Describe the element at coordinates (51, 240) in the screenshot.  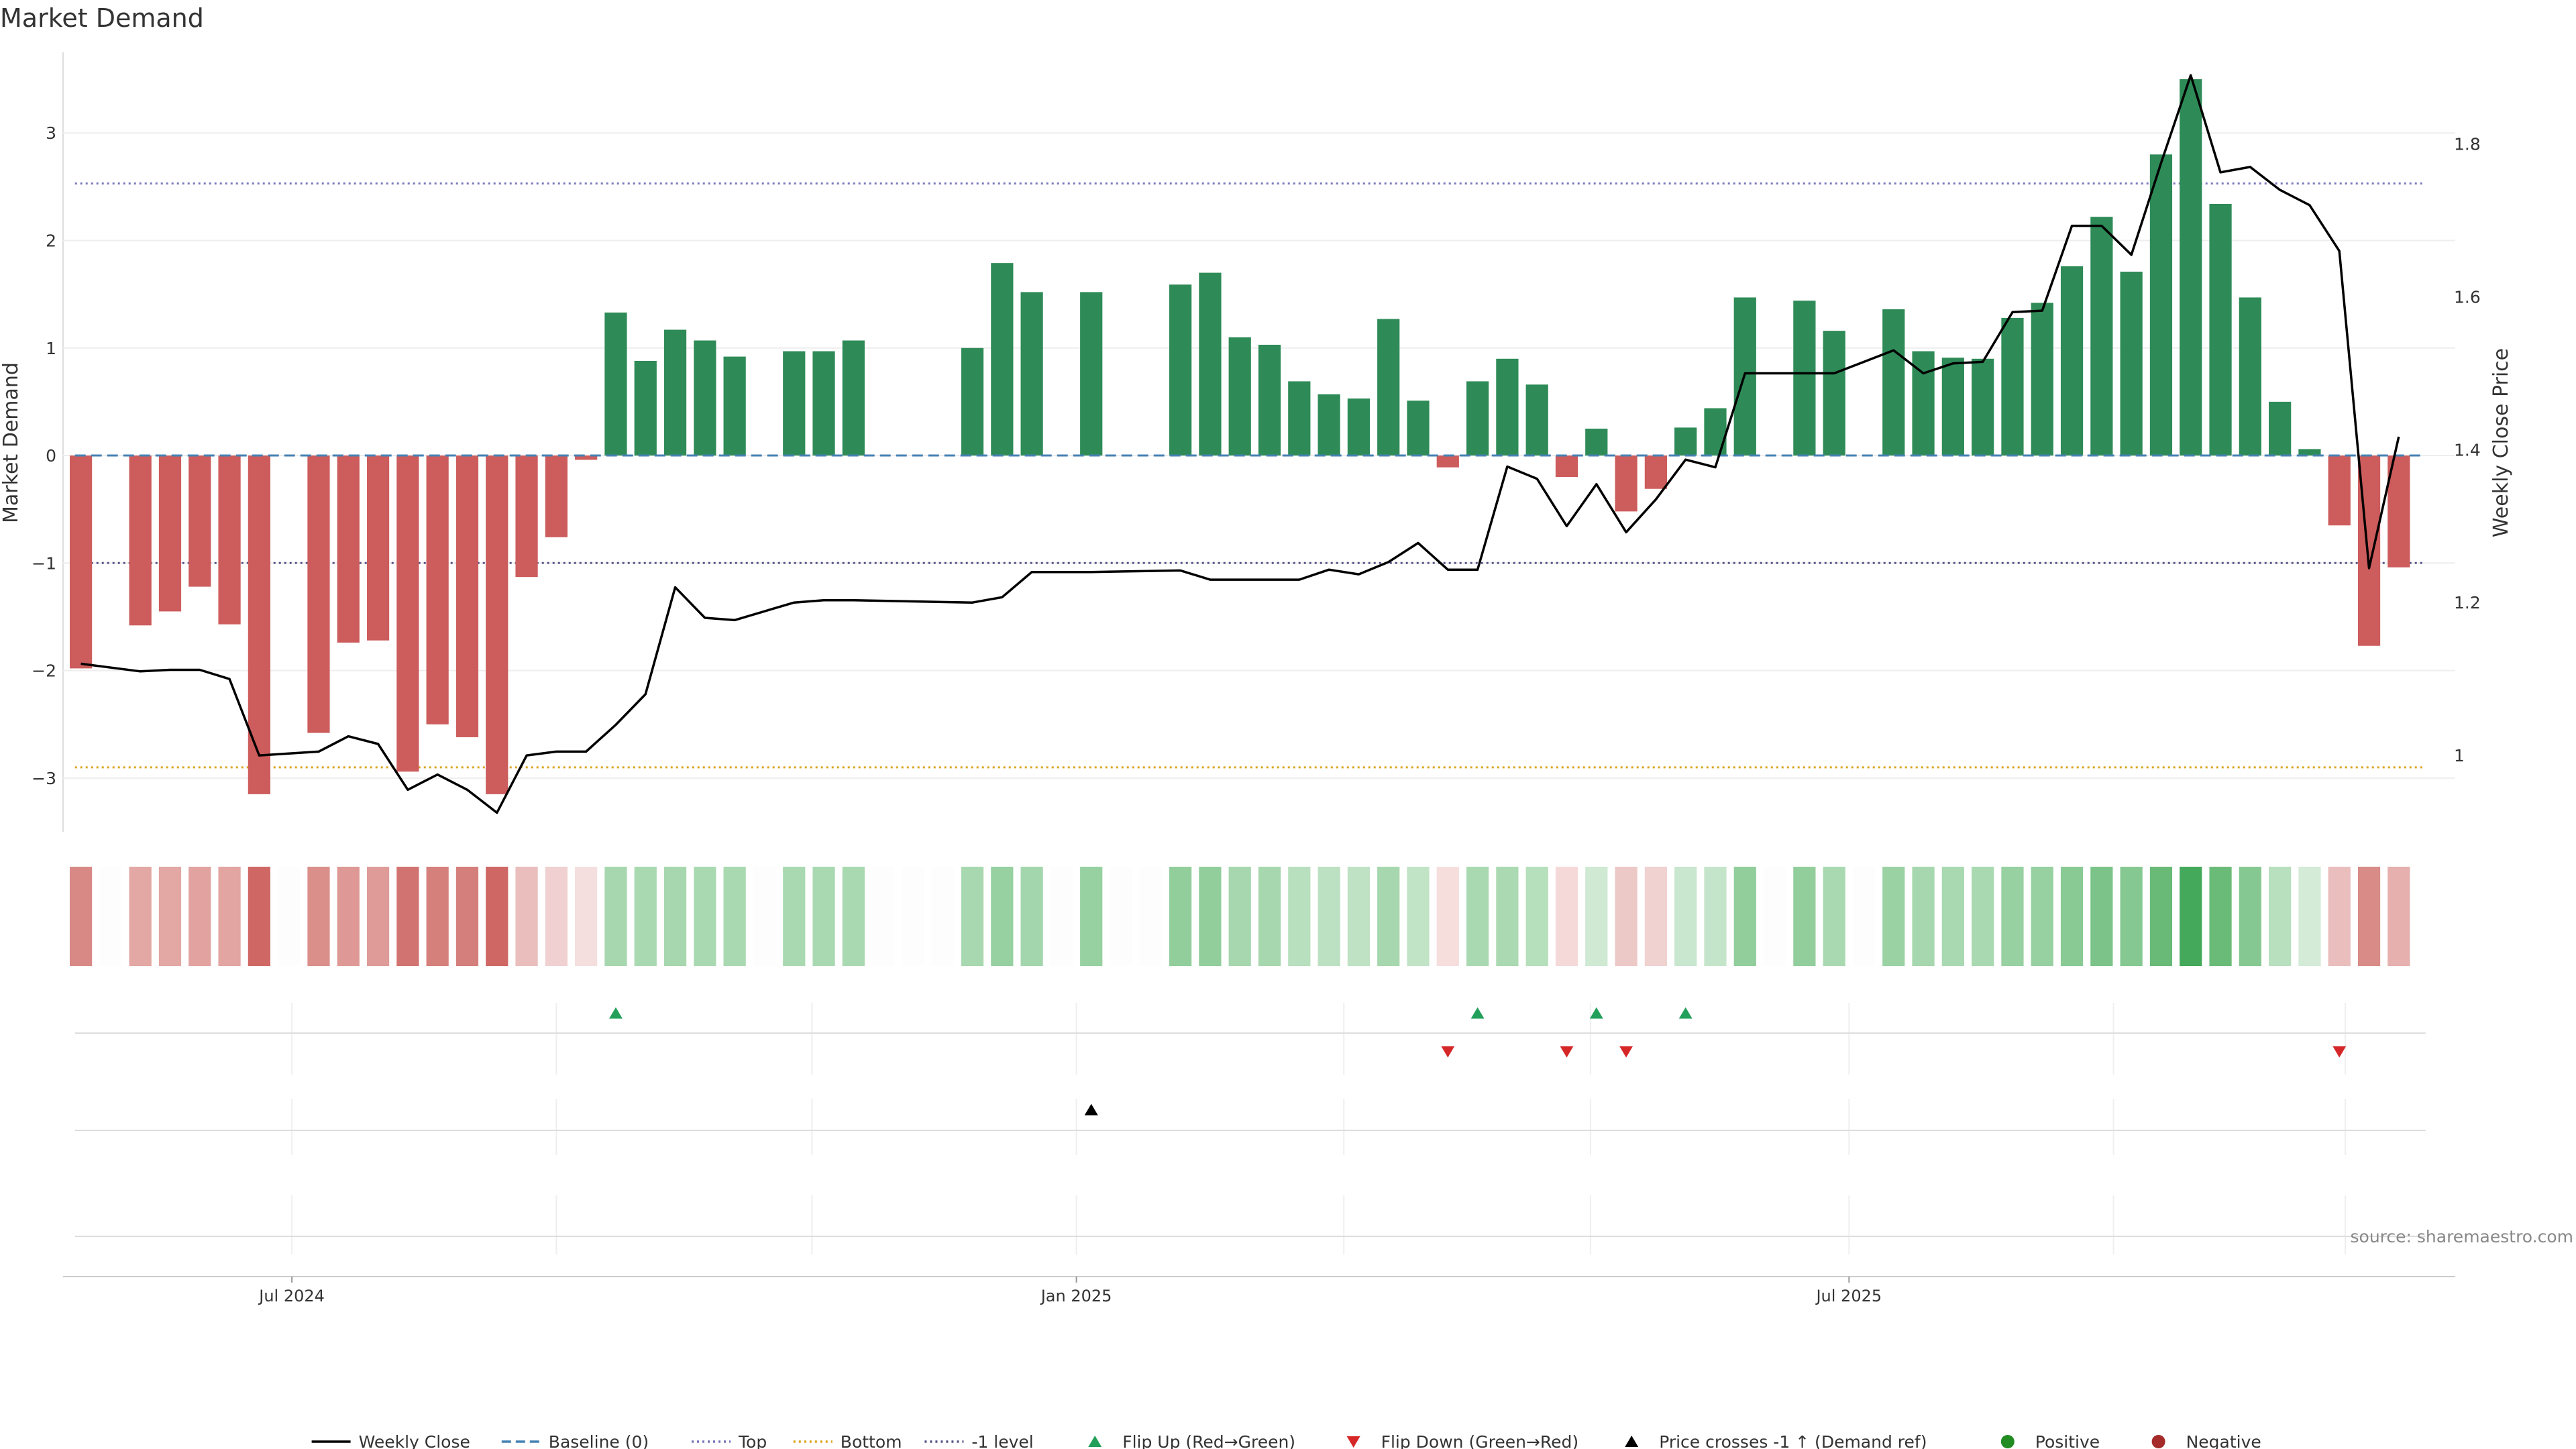
I see `y-tick-label-left: 2` at that location.